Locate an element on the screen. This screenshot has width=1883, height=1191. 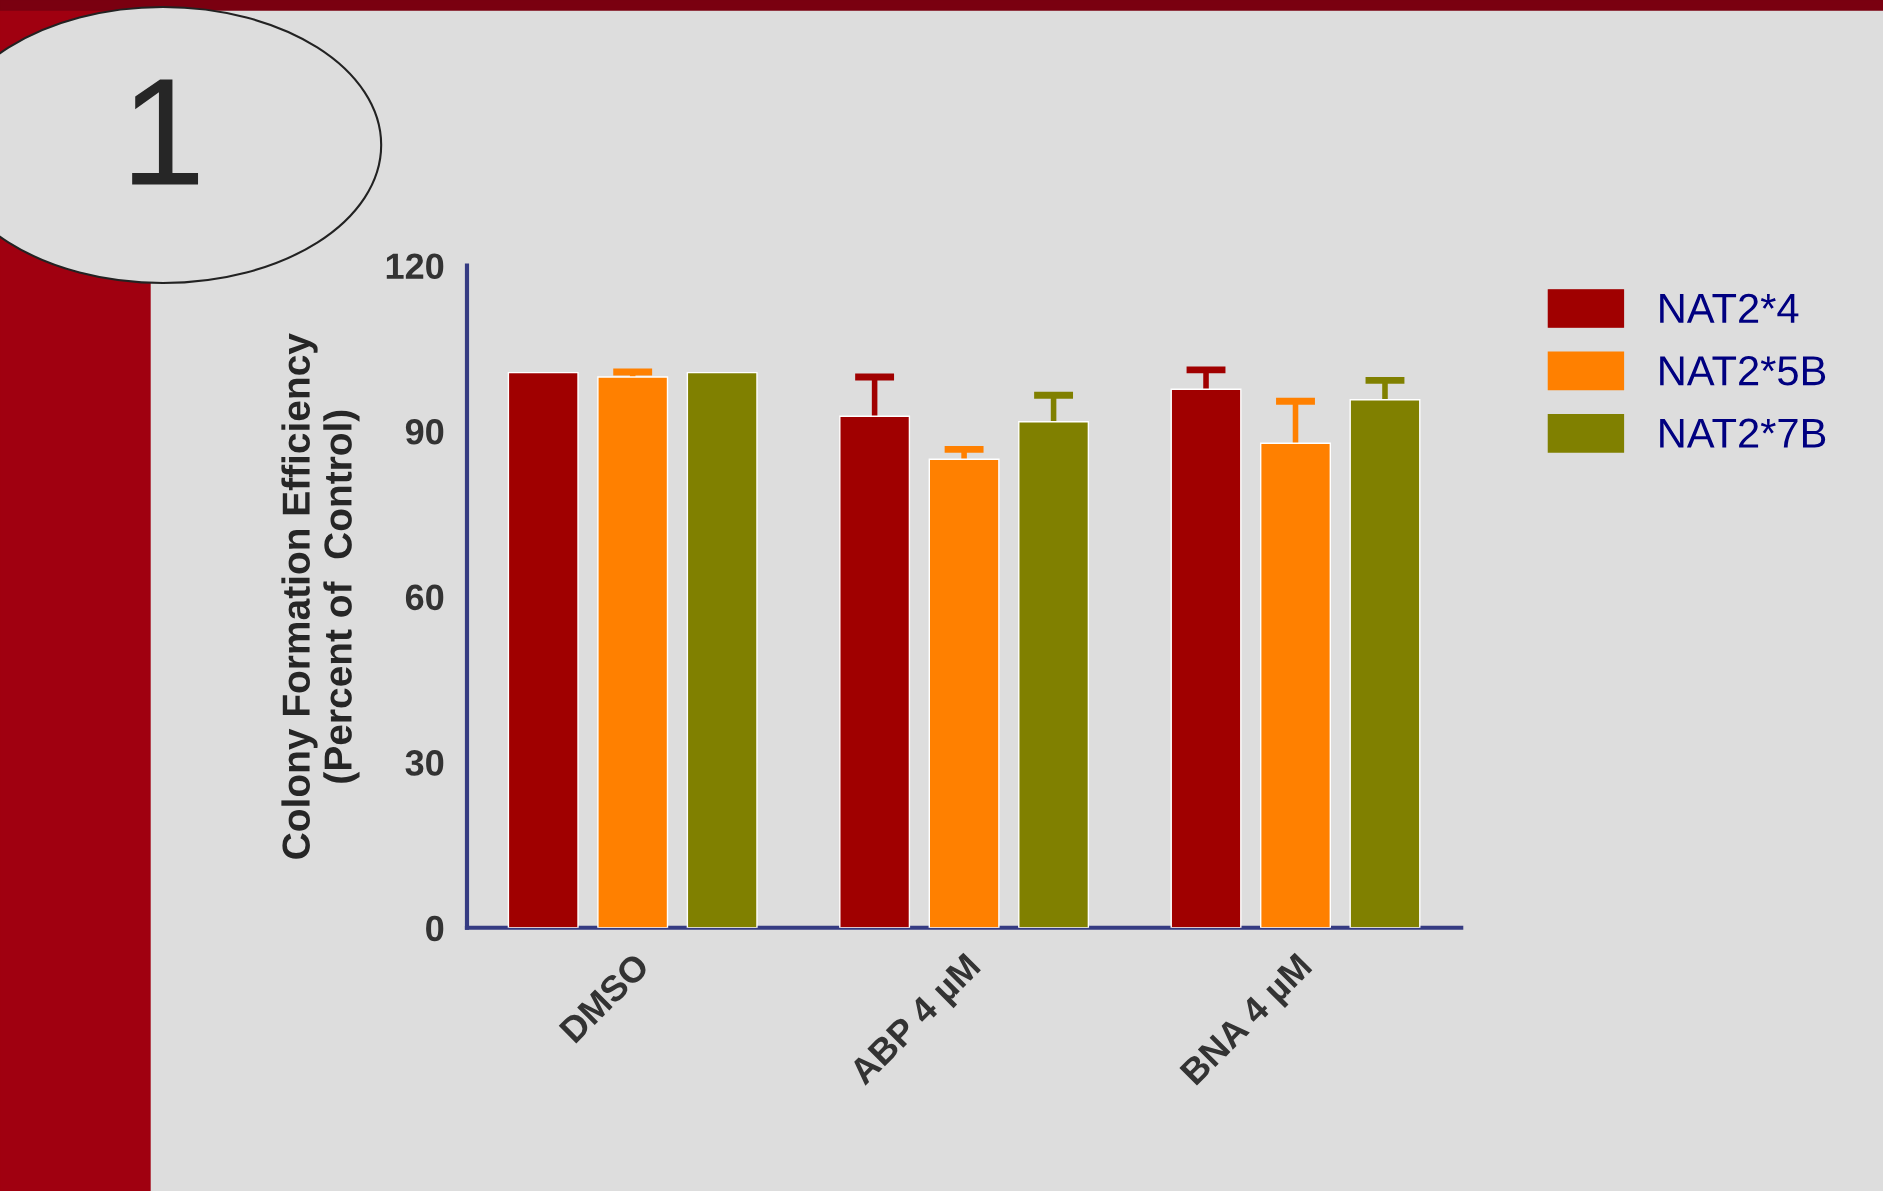
legend-label: NAT2*7B is located at coordinates (1743, 433).